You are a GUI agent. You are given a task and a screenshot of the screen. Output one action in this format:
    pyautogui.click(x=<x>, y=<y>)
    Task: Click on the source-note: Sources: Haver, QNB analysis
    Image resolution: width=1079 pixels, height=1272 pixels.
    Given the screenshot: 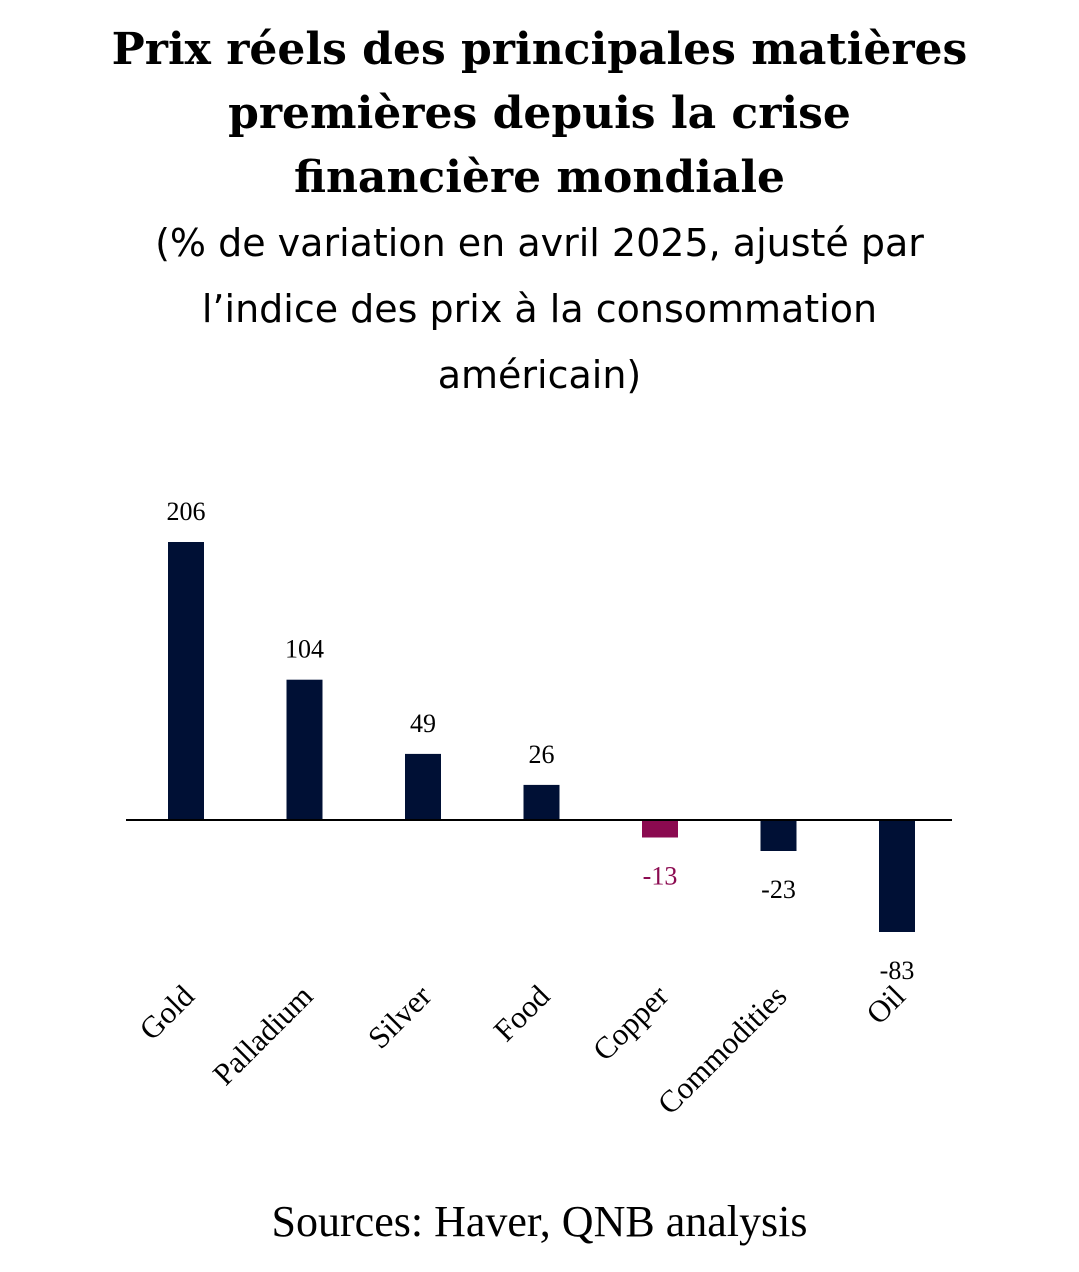 What is the action you would take?
    pyautogui.click(x=539, y=1221)
    